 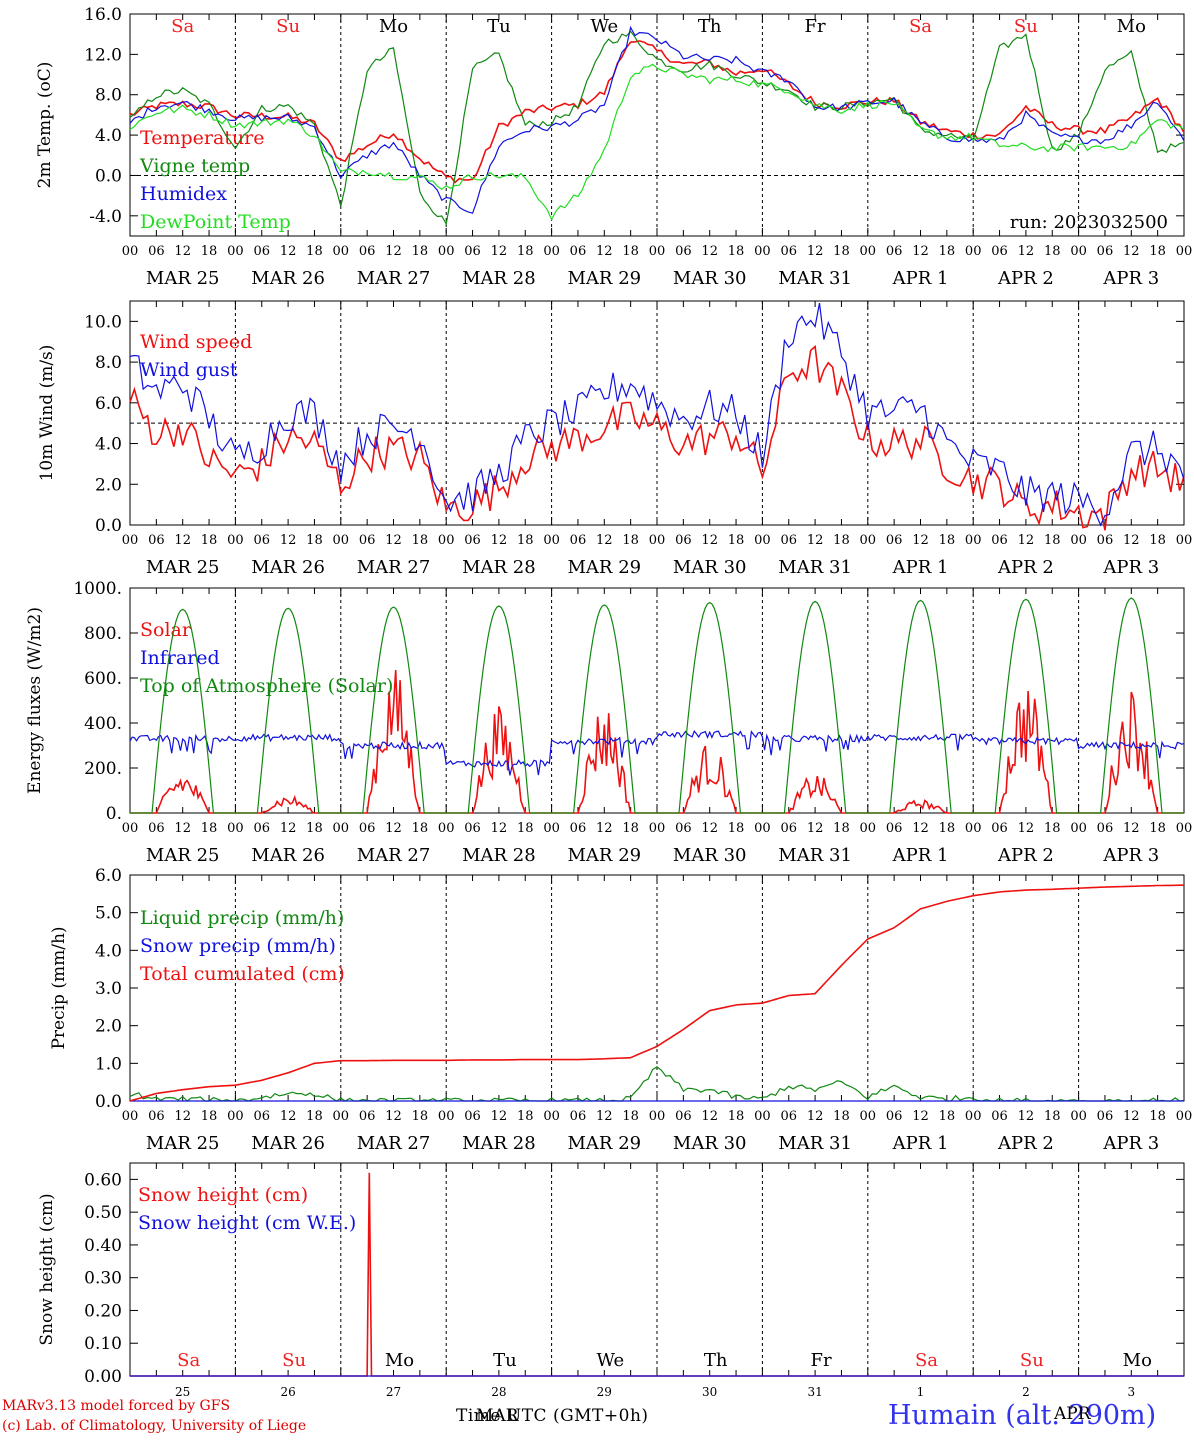 I want to click on date-label: MAR 29, so click(x=604, y=855).